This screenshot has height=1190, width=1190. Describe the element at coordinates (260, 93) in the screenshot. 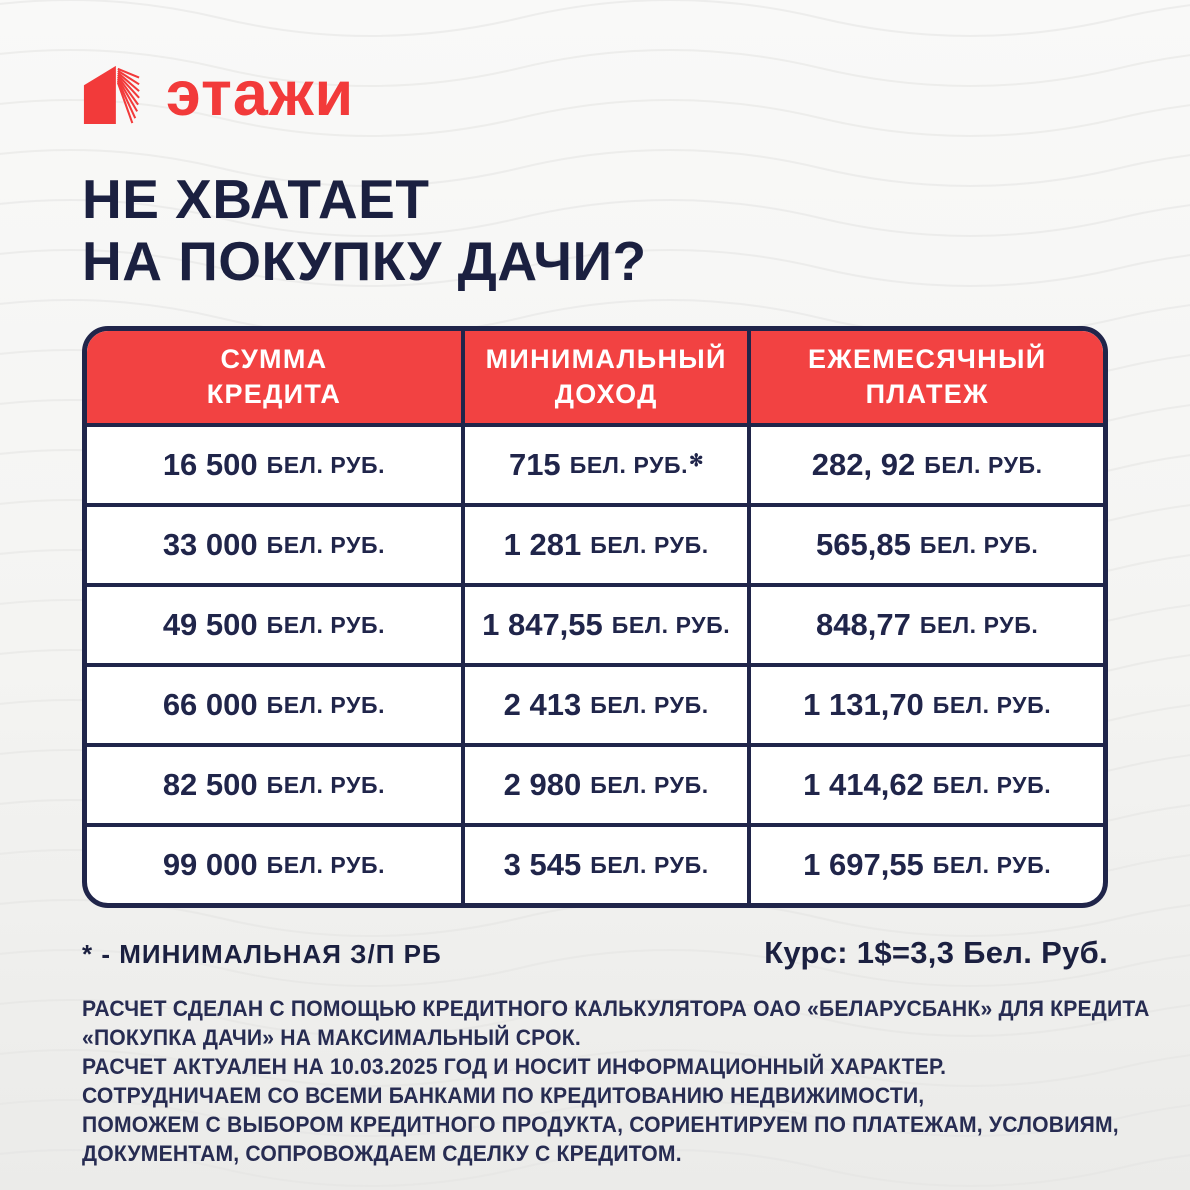

I see `logo-brand-text: этажи` at that location.